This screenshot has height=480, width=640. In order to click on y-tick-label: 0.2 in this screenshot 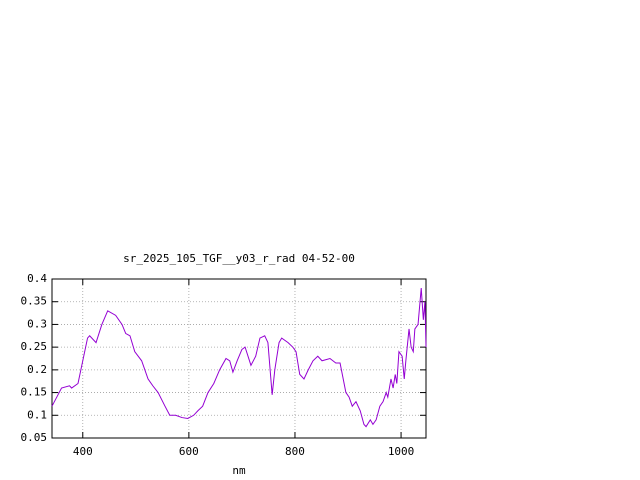, I will do `click(37, 369)`.